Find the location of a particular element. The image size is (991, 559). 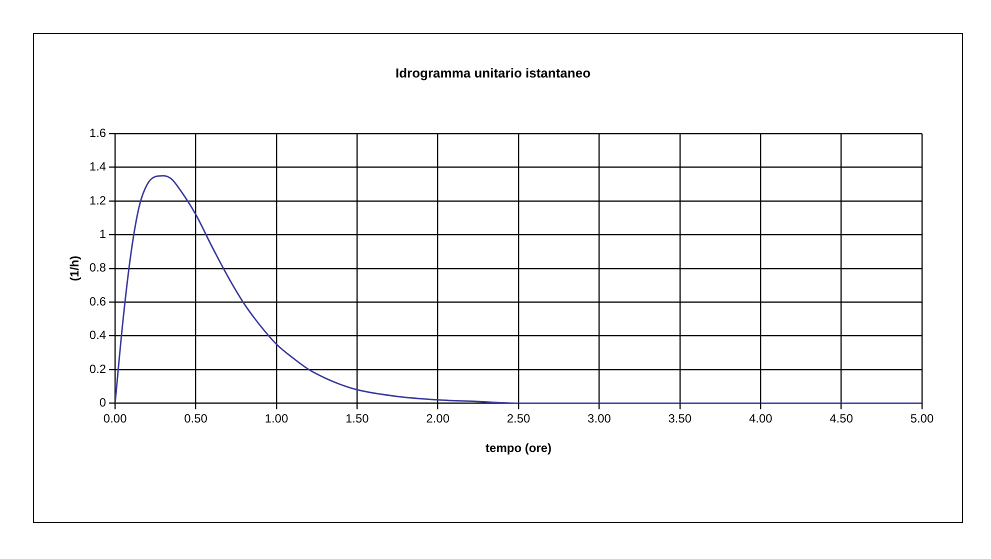

x-tick-label: 1.00 is located at coordinates (276, 419).